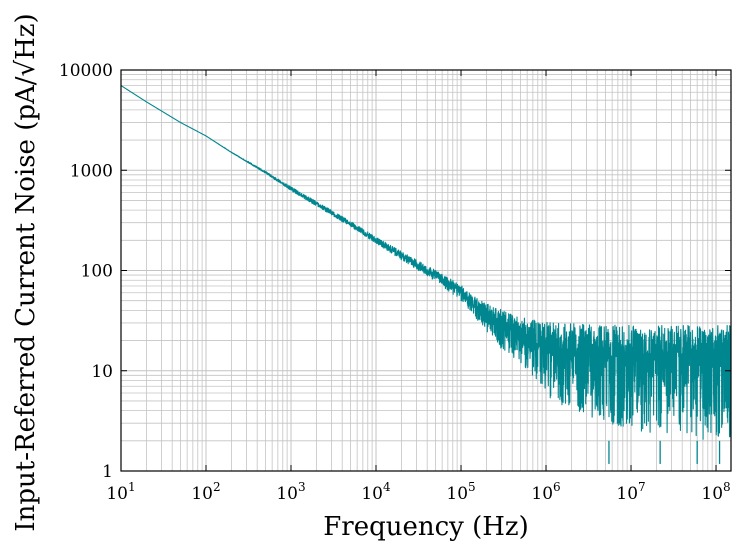  Describe the element at coordinates (302, 487) in the screenshot. I see `x-tick-exponent: 3` at that location.